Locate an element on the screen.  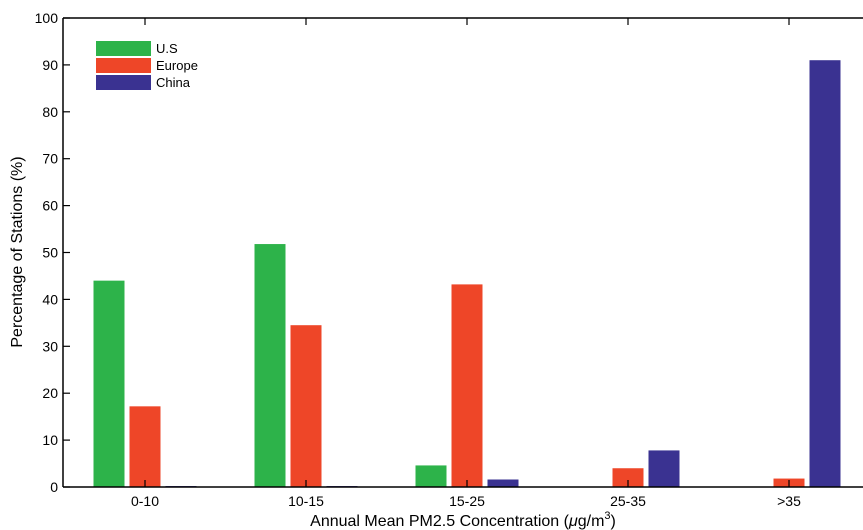
x-axis-title-close: ) is located at coordinates (613, 521).